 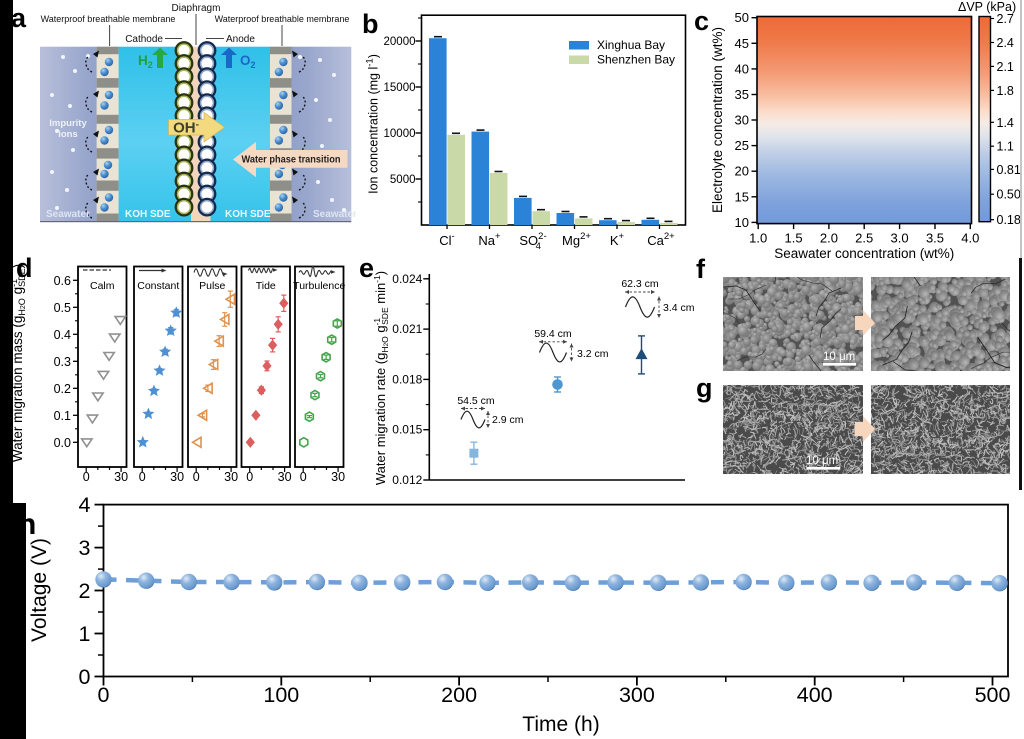 What do you see at coordinates (407, 430) in the screenshot?
I see `svg-text: 0.015` at bounding box center [407, 430].